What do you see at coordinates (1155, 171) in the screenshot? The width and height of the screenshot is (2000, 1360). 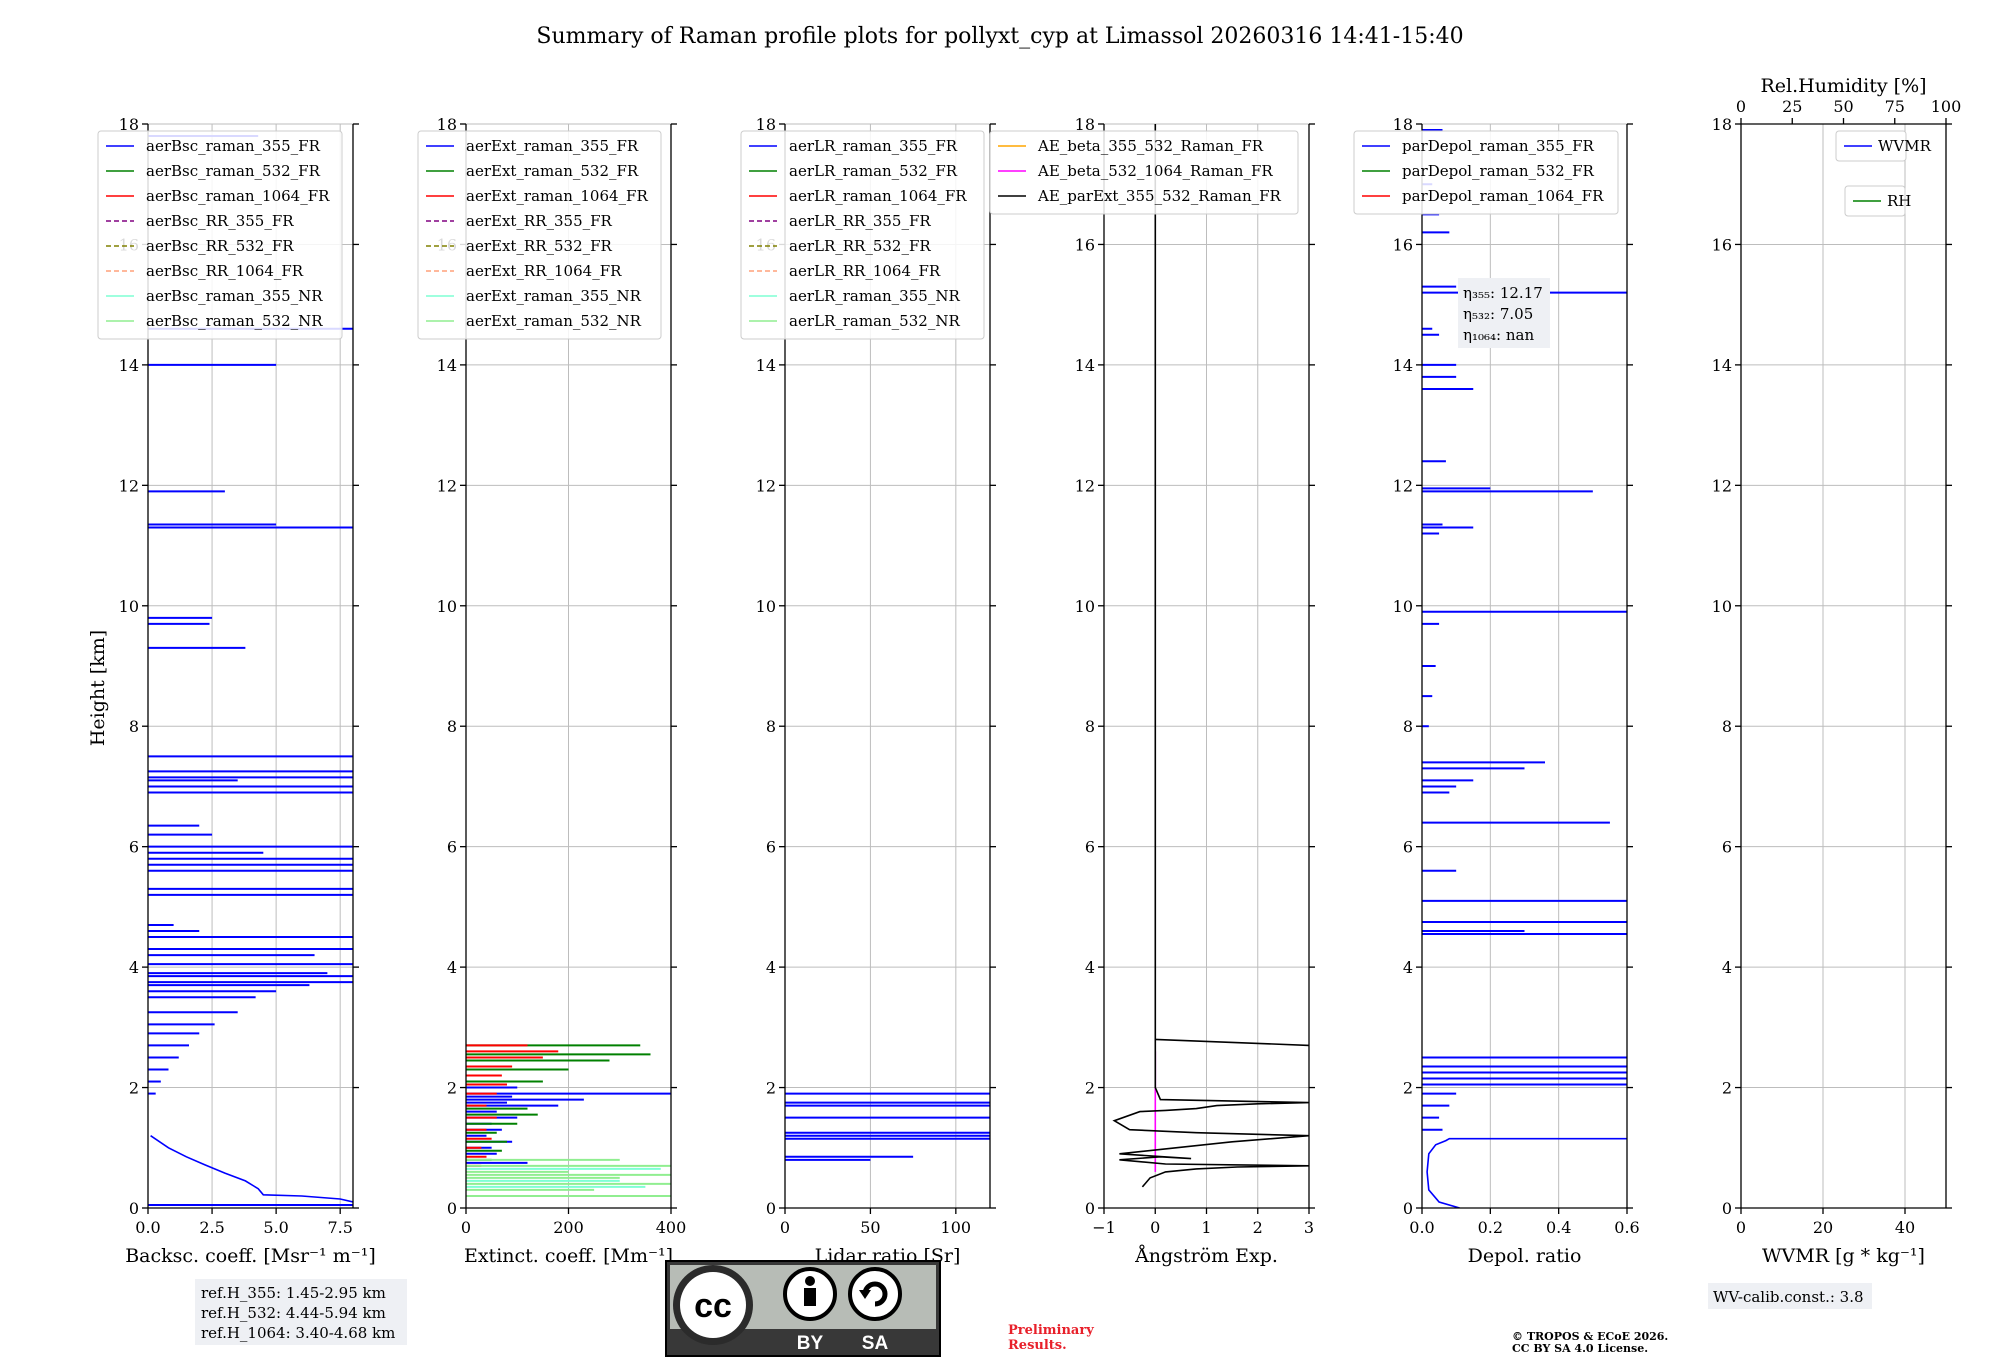 I see `legend-label: AE_beta_532_1064_Raman_FR` at bounding box center [1155, 171].